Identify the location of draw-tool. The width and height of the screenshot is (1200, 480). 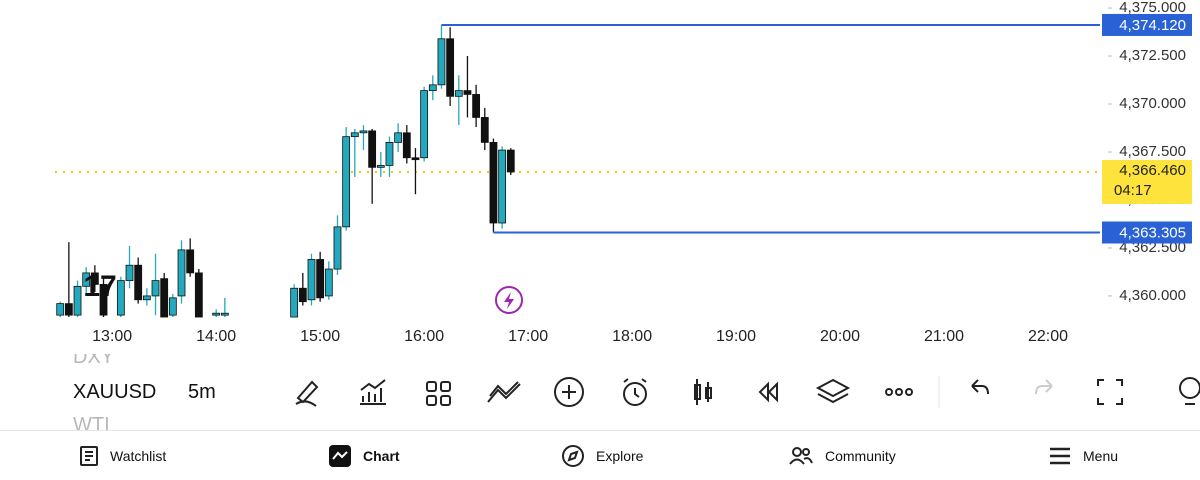
(307, 393).